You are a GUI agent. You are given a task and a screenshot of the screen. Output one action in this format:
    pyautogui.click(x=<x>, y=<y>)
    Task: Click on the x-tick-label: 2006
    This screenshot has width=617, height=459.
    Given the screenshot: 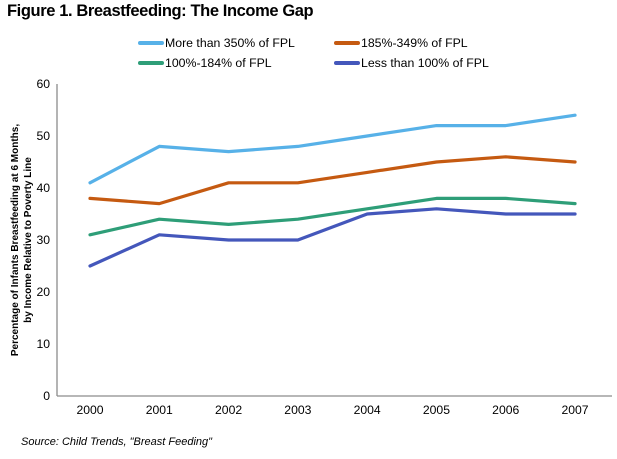 What is the action you would take?
    pyautogui.click(x=505, y=410)
    